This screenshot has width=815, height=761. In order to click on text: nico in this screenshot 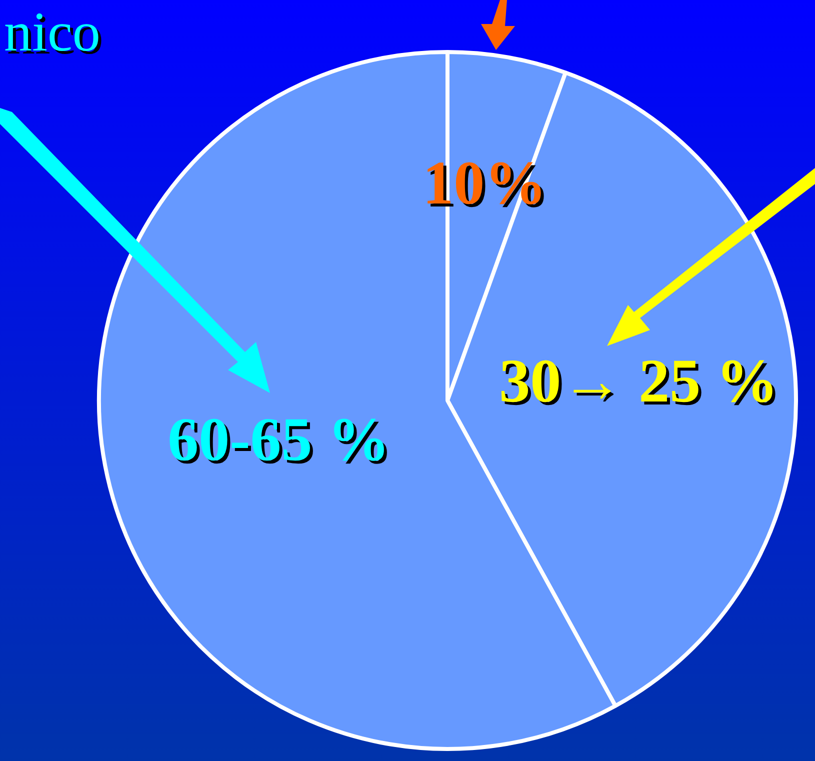, I will do `click(55, 35)`.